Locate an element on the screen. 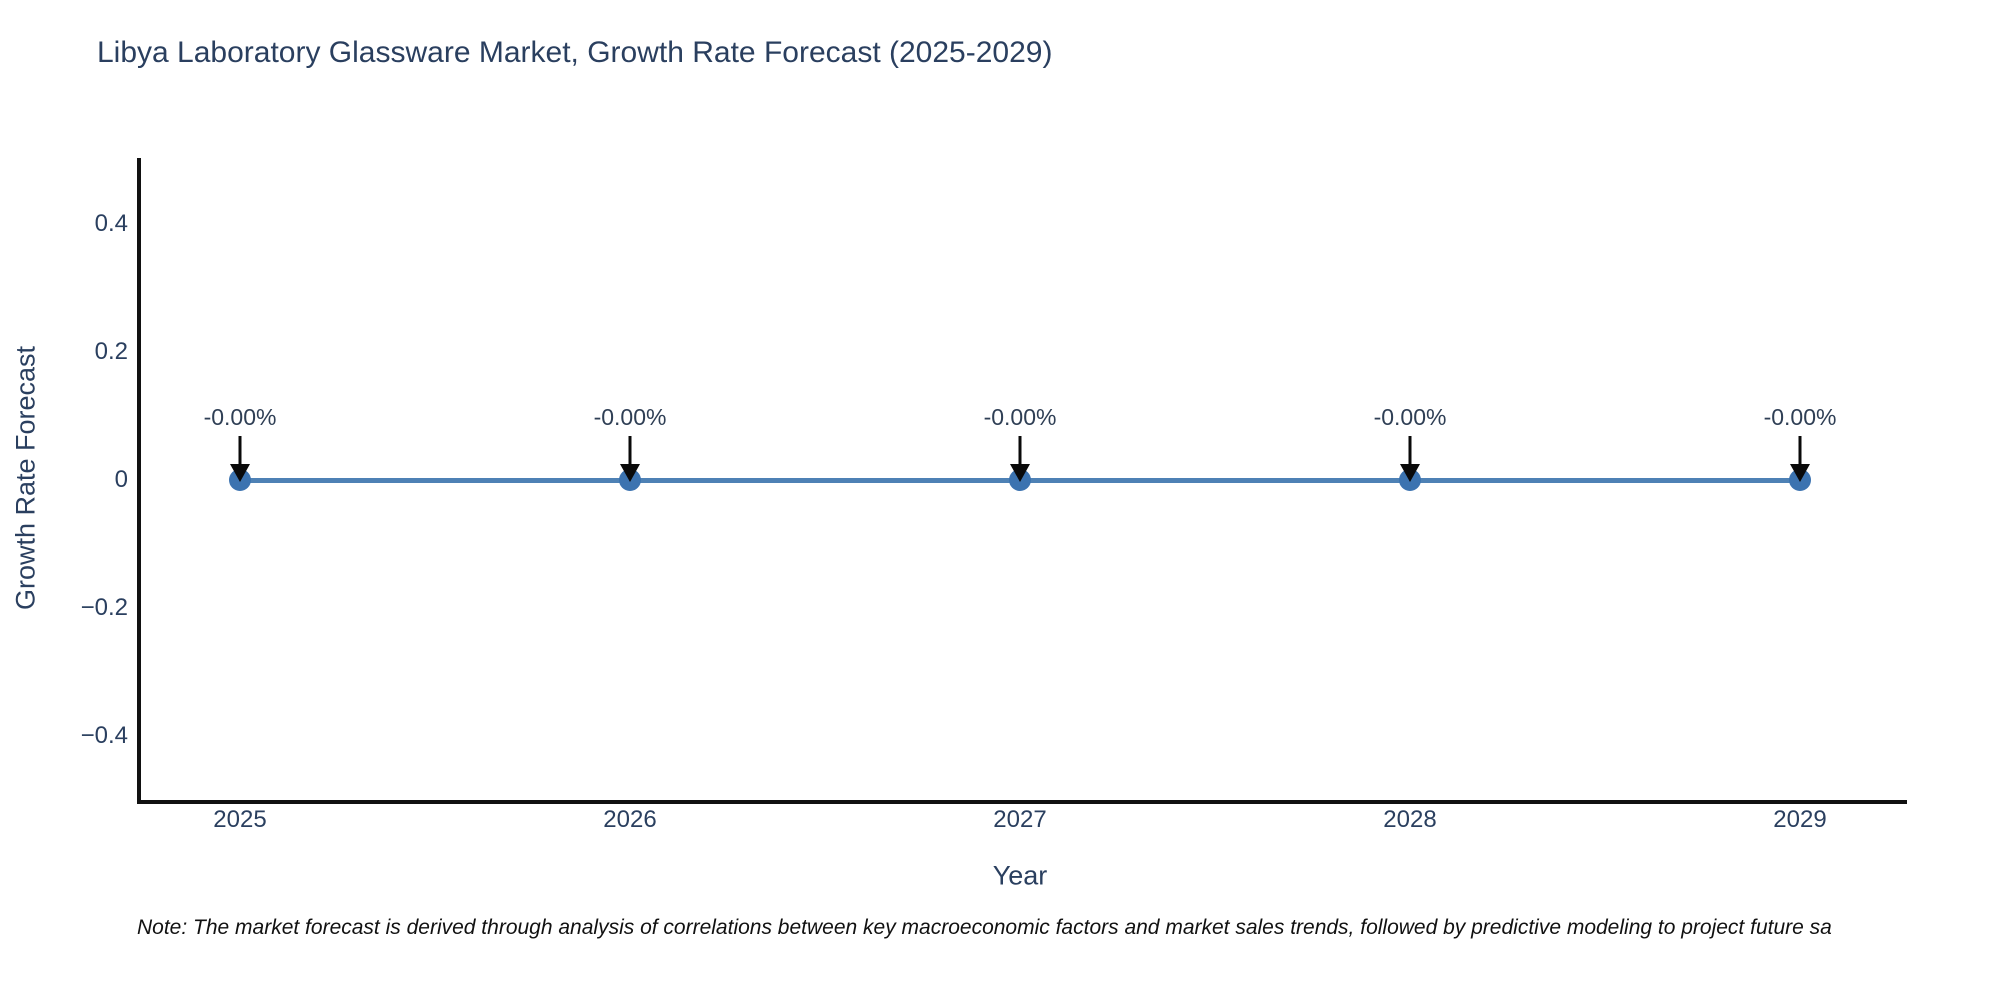 This screenshot has height=1000, width=2000. point-annotation-2028: -0.00% is located at coordinates (1410, 417).